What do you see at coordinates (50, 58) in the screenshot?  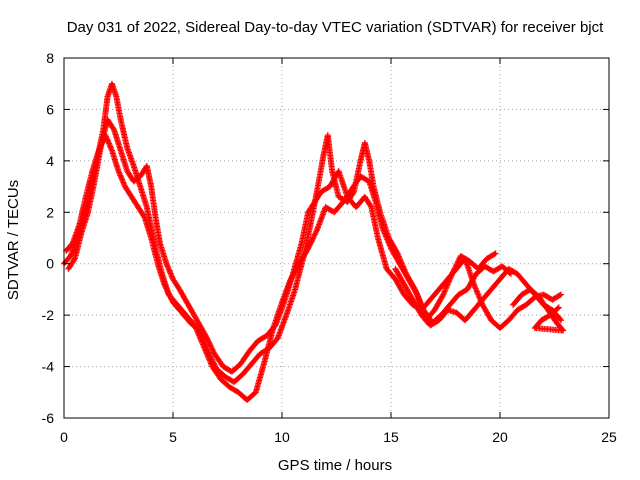 I see `y-tick-label: 8` at bounding box center [50, 58].